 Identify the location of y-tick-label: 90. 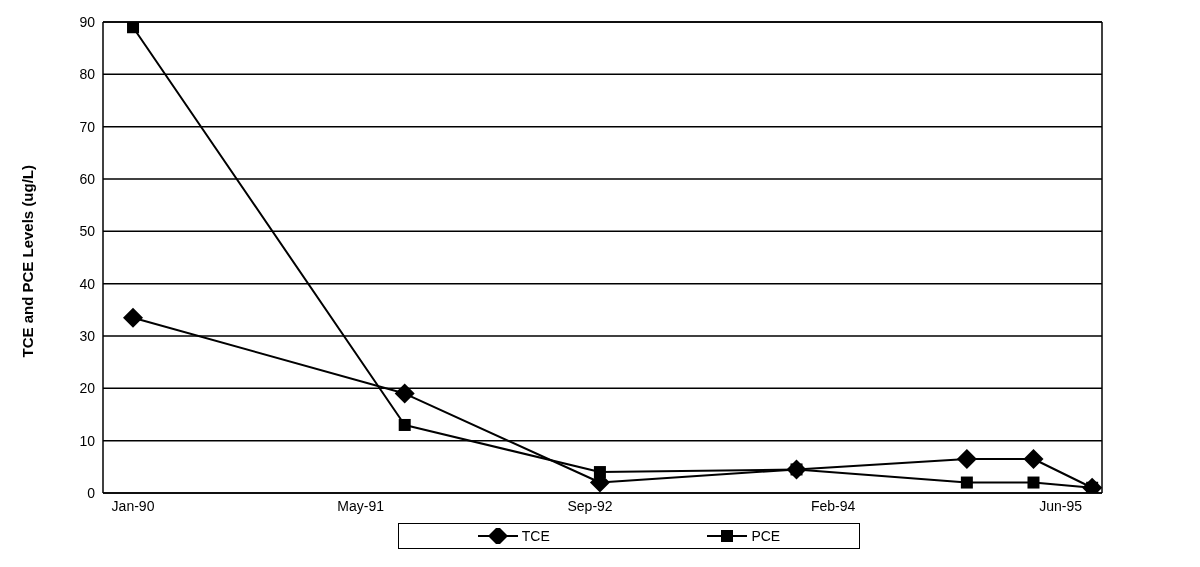
(87, 21).